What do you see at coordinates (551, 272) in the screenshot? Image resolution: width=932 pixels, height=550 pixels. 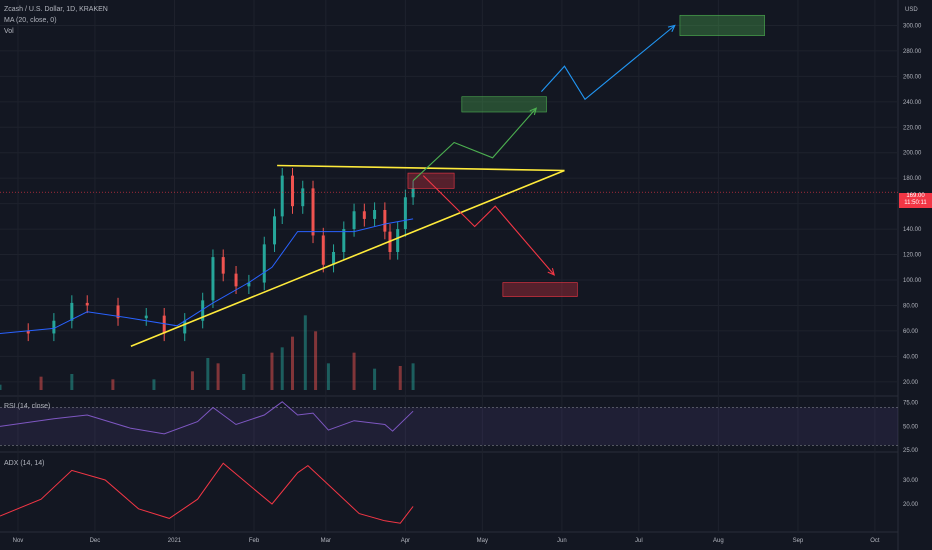 I see `red-arrow-head` at bounding box center [551, 272].